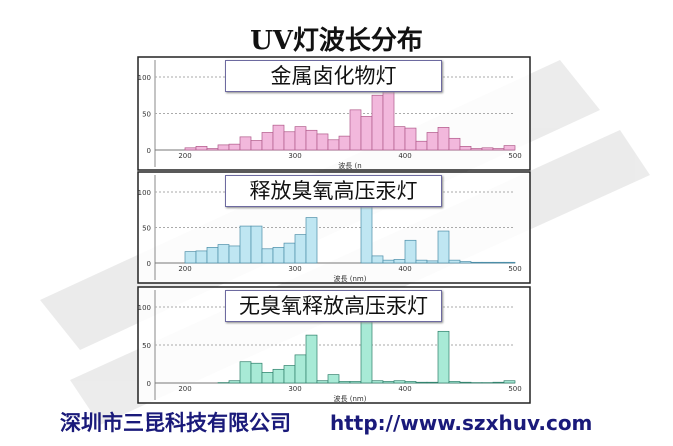  What do you see at coordinates (333, 76) in the screenshot?
I see `chart-title-metal-halide: 金属卤化物灯` at bounding box center [333, 76].